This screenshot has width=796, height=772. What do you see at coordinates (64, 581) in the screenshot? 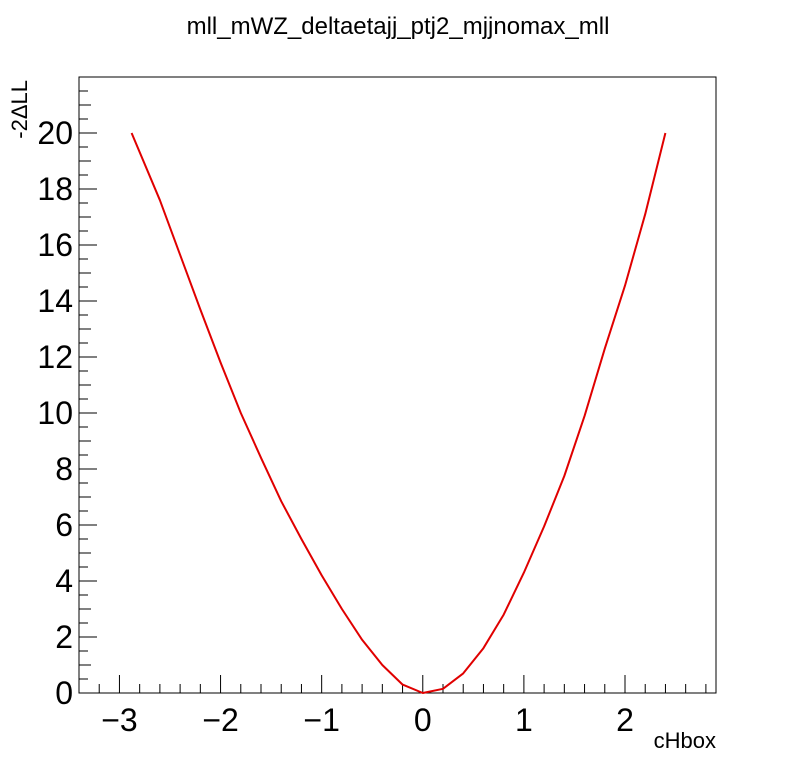
I see `y-tick-label: 4` at bounding box center [64, 581].